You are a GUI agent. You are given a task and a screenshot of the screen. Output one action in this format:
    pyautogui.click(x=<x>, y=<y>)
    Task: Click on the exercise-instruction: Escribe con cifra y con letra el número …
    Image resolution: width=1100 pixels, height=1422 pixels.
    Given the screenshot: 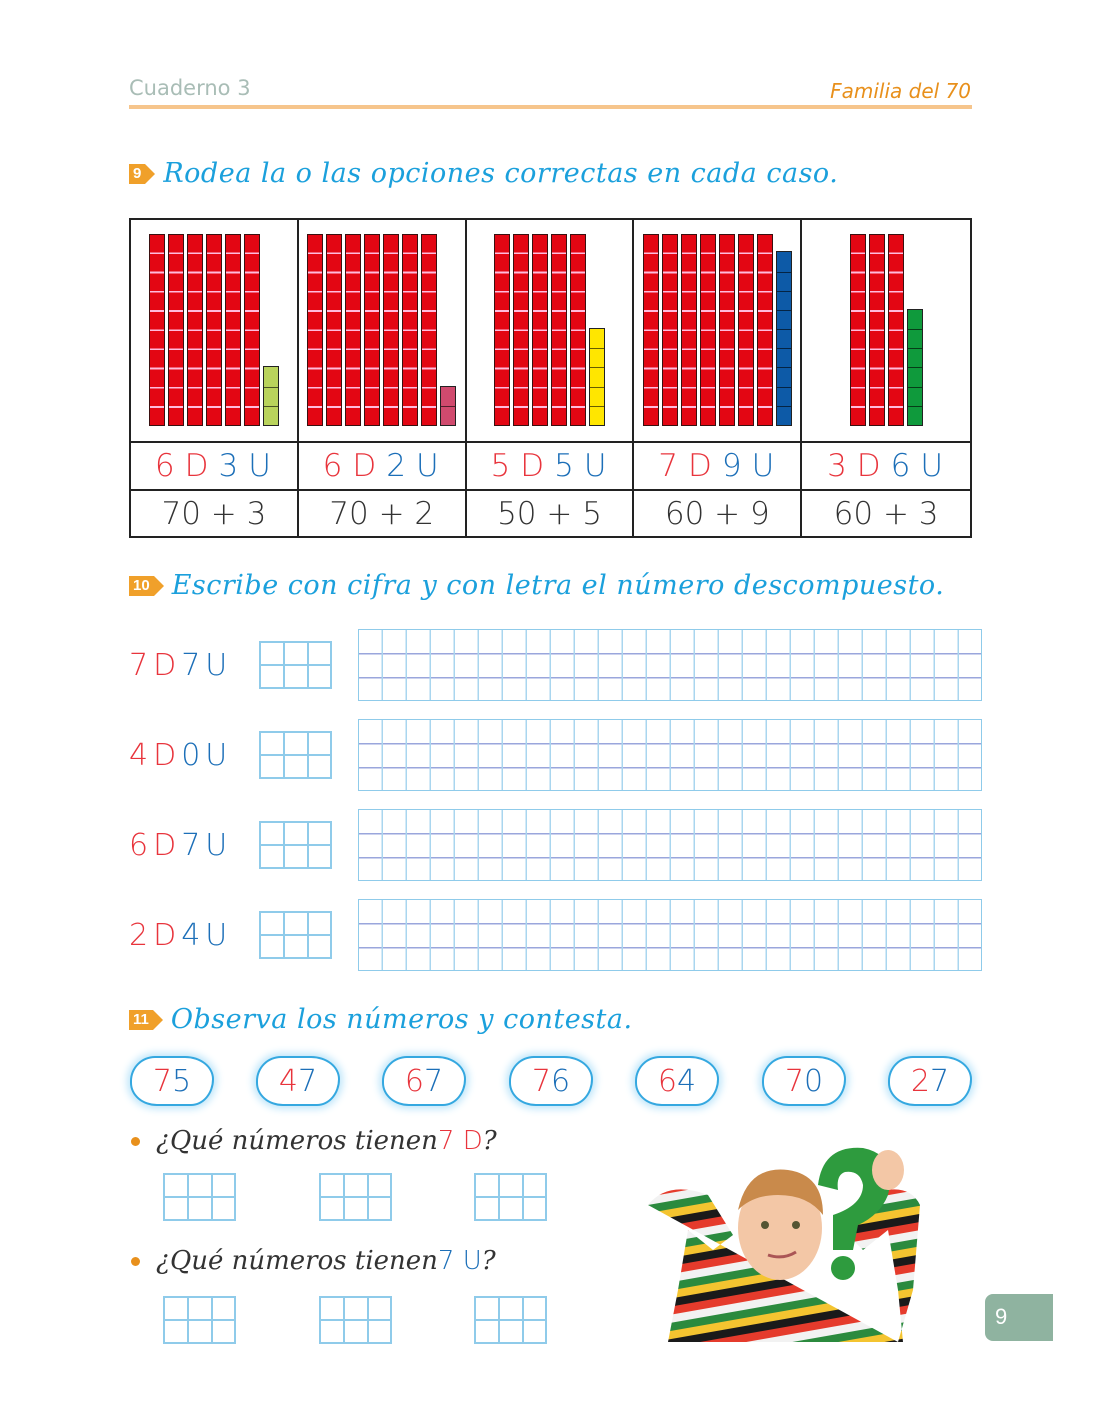 What is the action you would take?
    pyautogui.click(x=558, y=585)
    